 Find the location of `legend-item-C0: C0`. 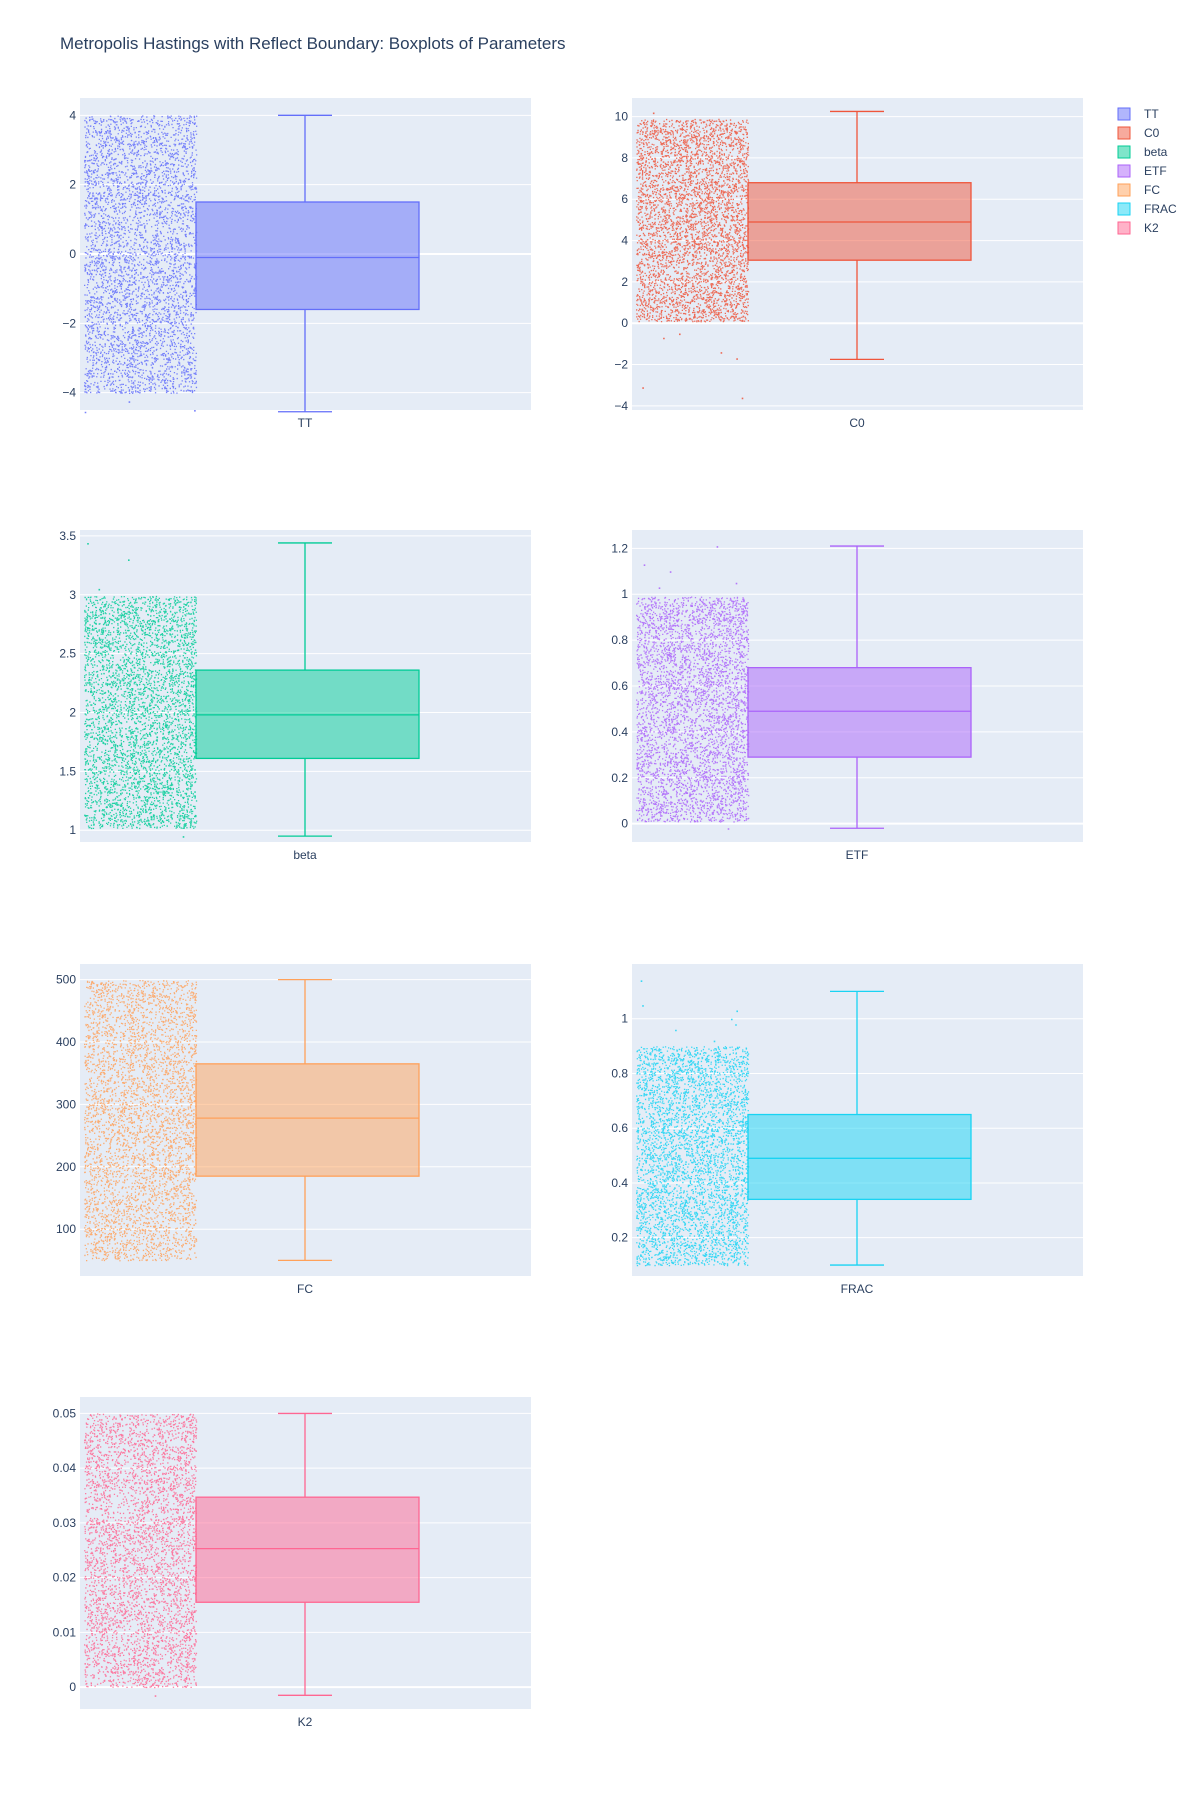

legend-item-C0: C0 is located at coordinates (1138, 133).